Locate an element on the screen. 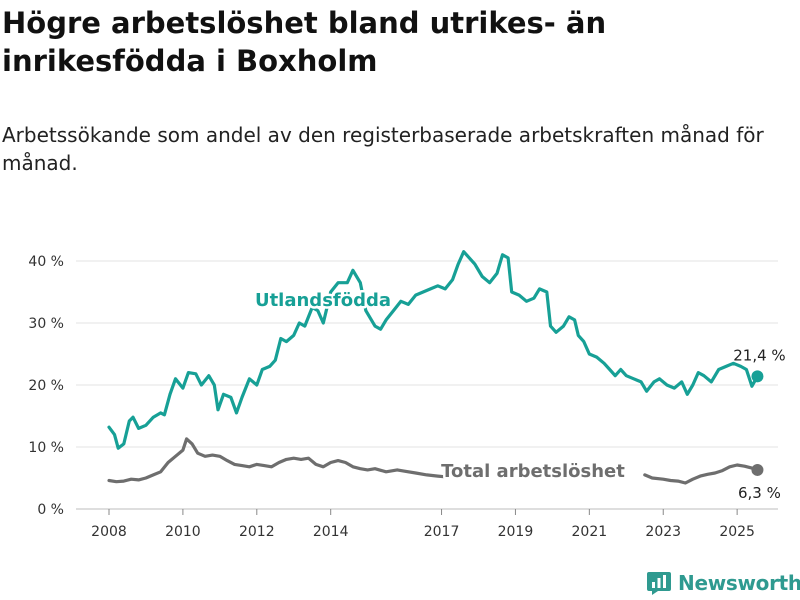 Image resolution: width=800 pixels, height=600 pixels. y-tick-label: 10 % is located at coordinates (46, 448).